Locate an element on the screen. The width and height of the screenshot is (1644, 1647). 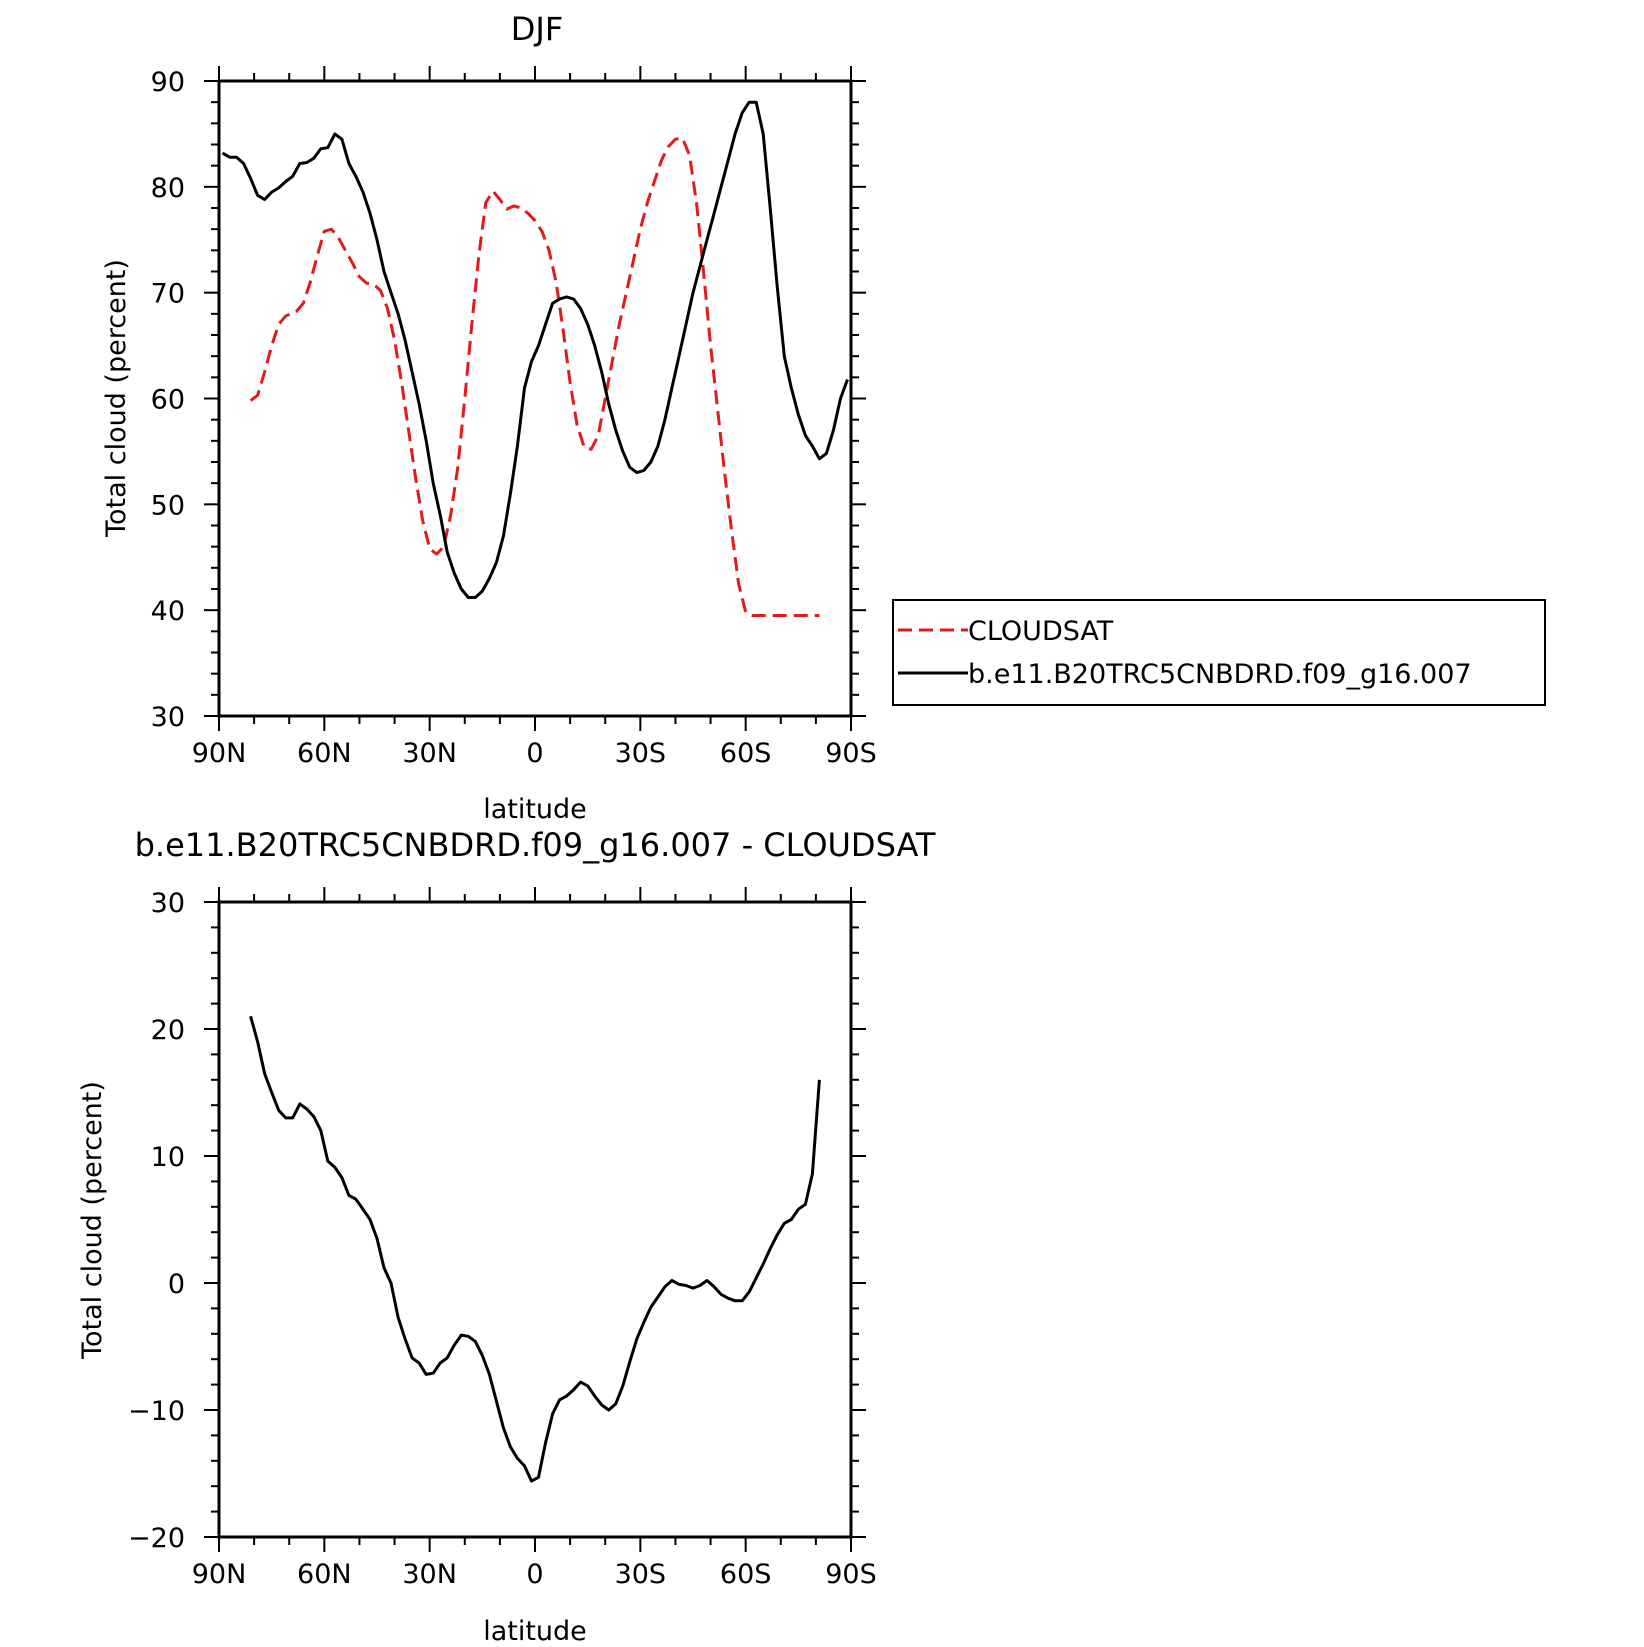
top-x-axis-label: latitude is located at coordinates (535, 809).